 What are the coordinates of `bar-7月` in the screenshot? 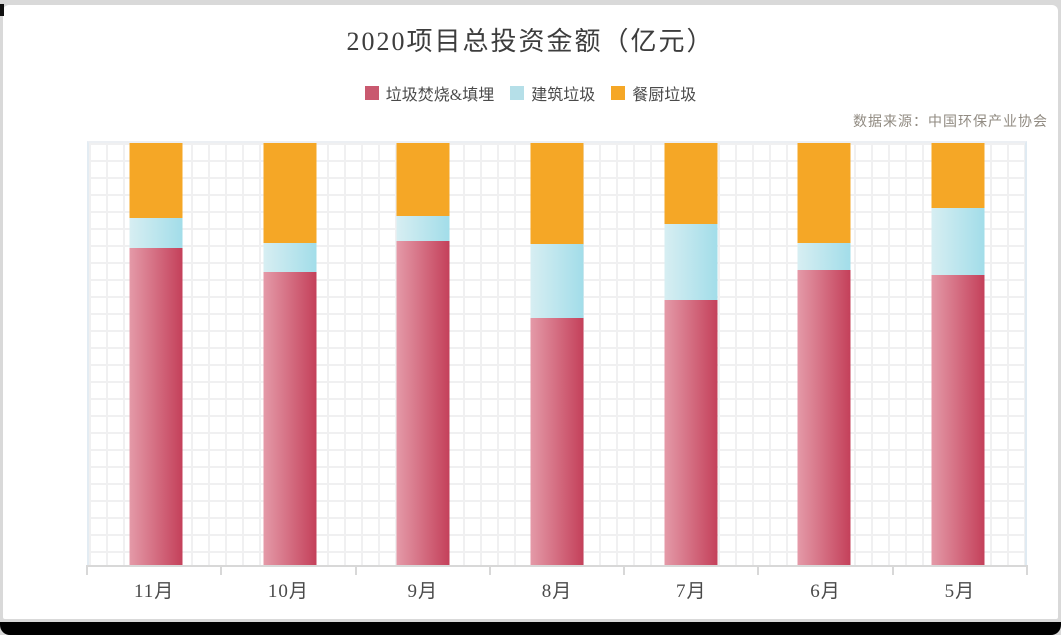 It's located at (691, 354).